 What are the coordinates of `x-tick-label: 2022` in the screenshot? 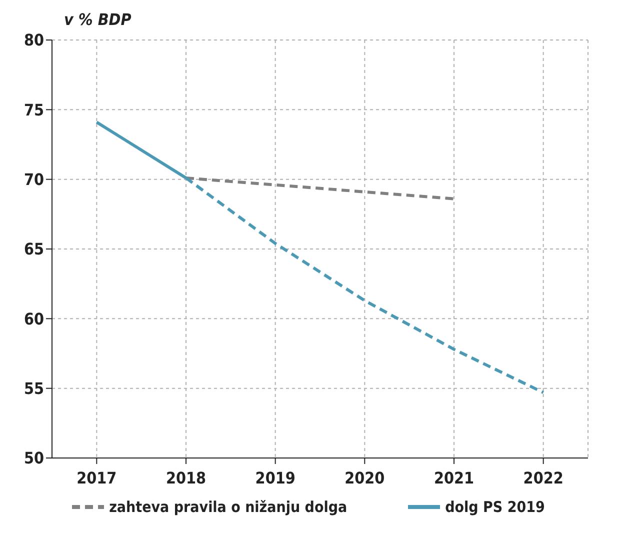 It's located at (543, 478).